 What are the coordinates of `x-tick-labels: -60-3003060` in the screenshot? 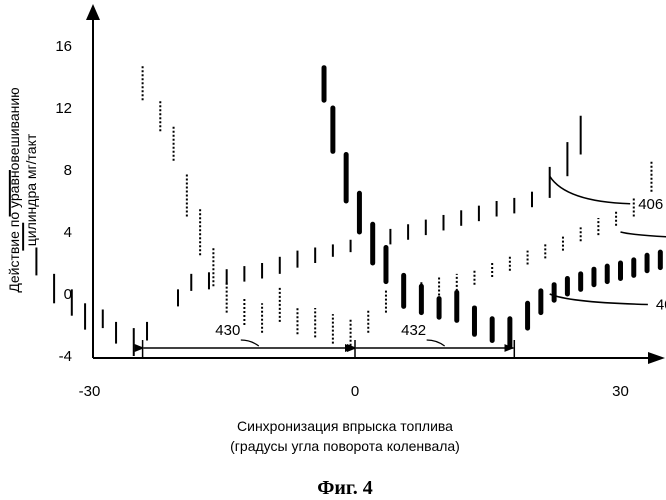 It's located at (354, 391).